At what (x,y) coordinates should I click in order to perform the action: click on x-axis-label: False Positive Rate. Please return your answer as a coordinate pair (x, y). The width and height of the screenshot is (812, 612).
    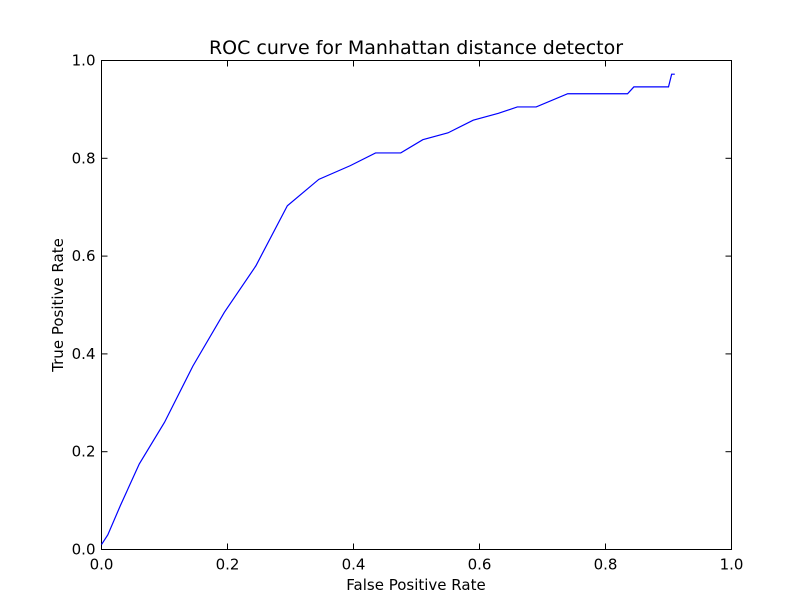
    Looking at the image, I should click on (415, 585).